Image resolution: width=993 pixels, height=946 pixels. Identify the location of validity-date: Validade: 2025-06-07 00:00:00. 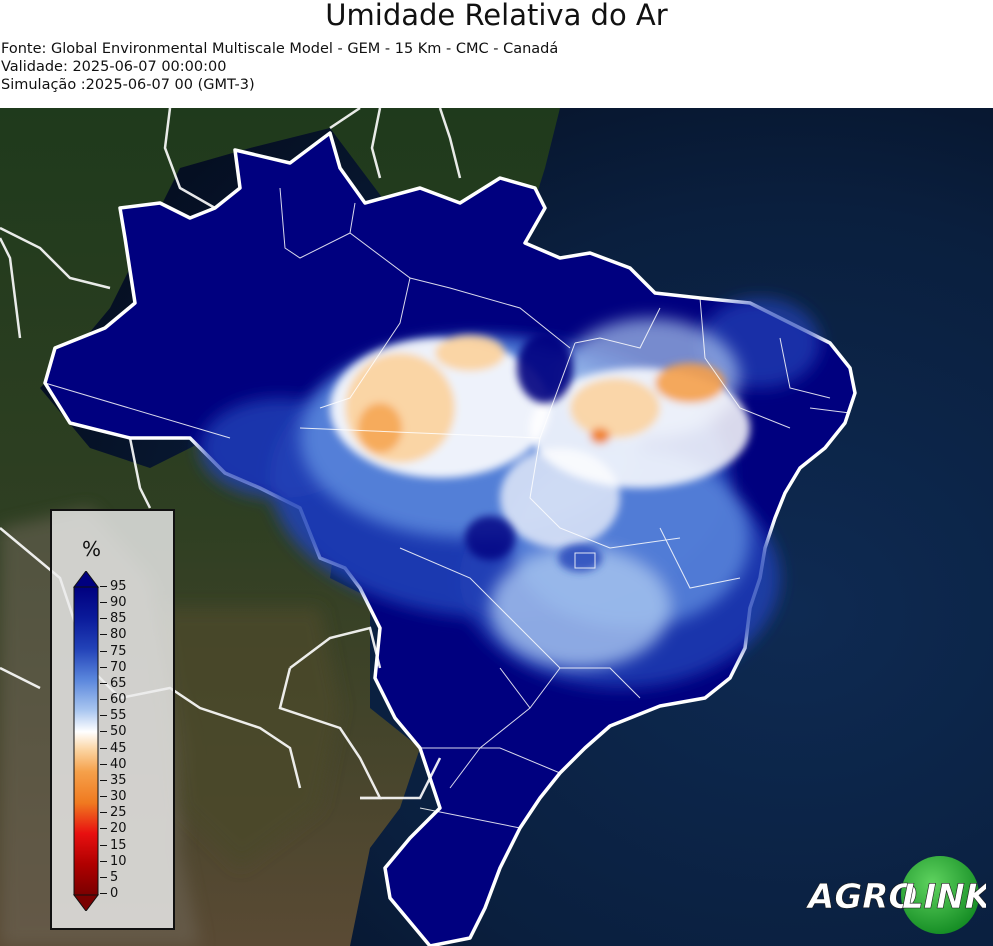
(114, 67).